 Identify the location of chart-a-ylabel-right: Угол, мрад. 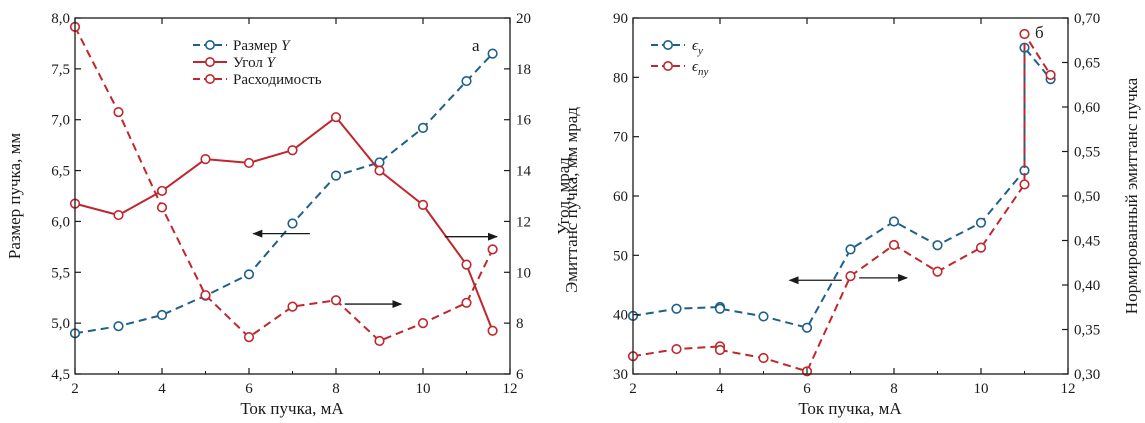
(563, 196).